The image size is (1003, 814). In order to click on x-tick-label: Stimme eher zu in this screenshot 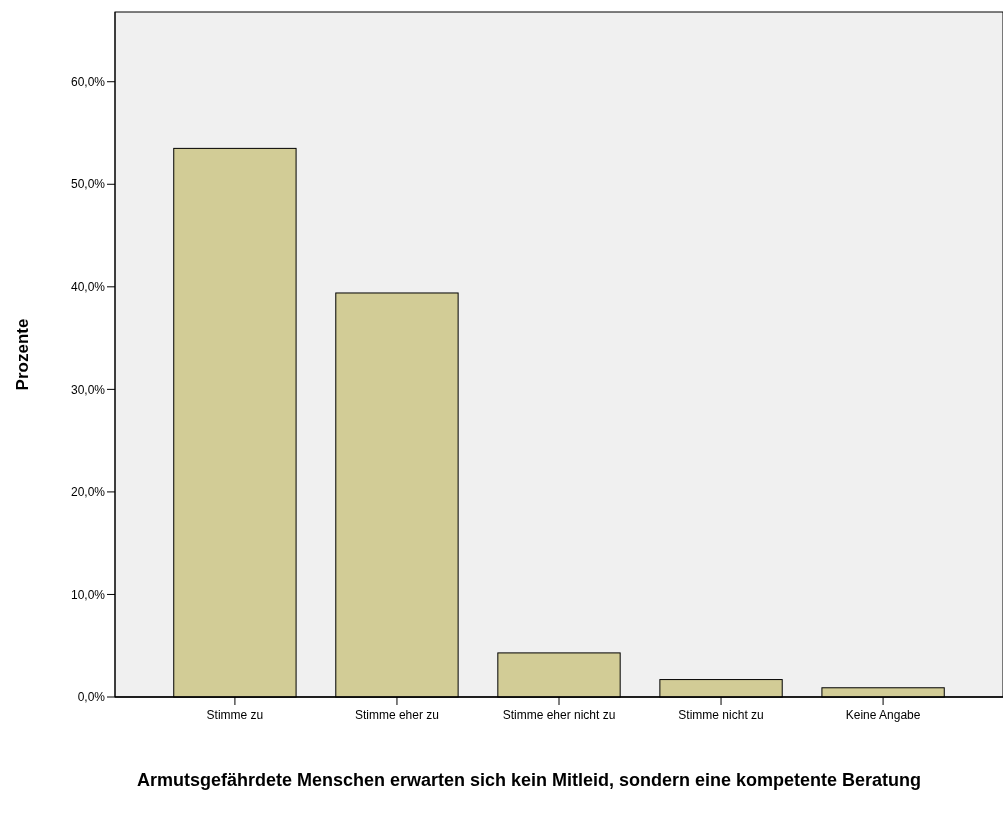, I will do `click(396, 715)`.